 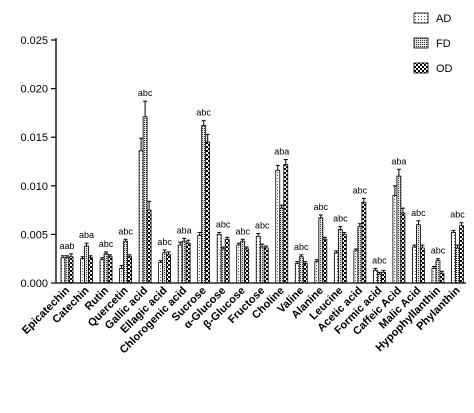 What do you see at coordinates (443, 19) in the screenshot?
I see `legend-label: AD` at bounding box center [443, 19].